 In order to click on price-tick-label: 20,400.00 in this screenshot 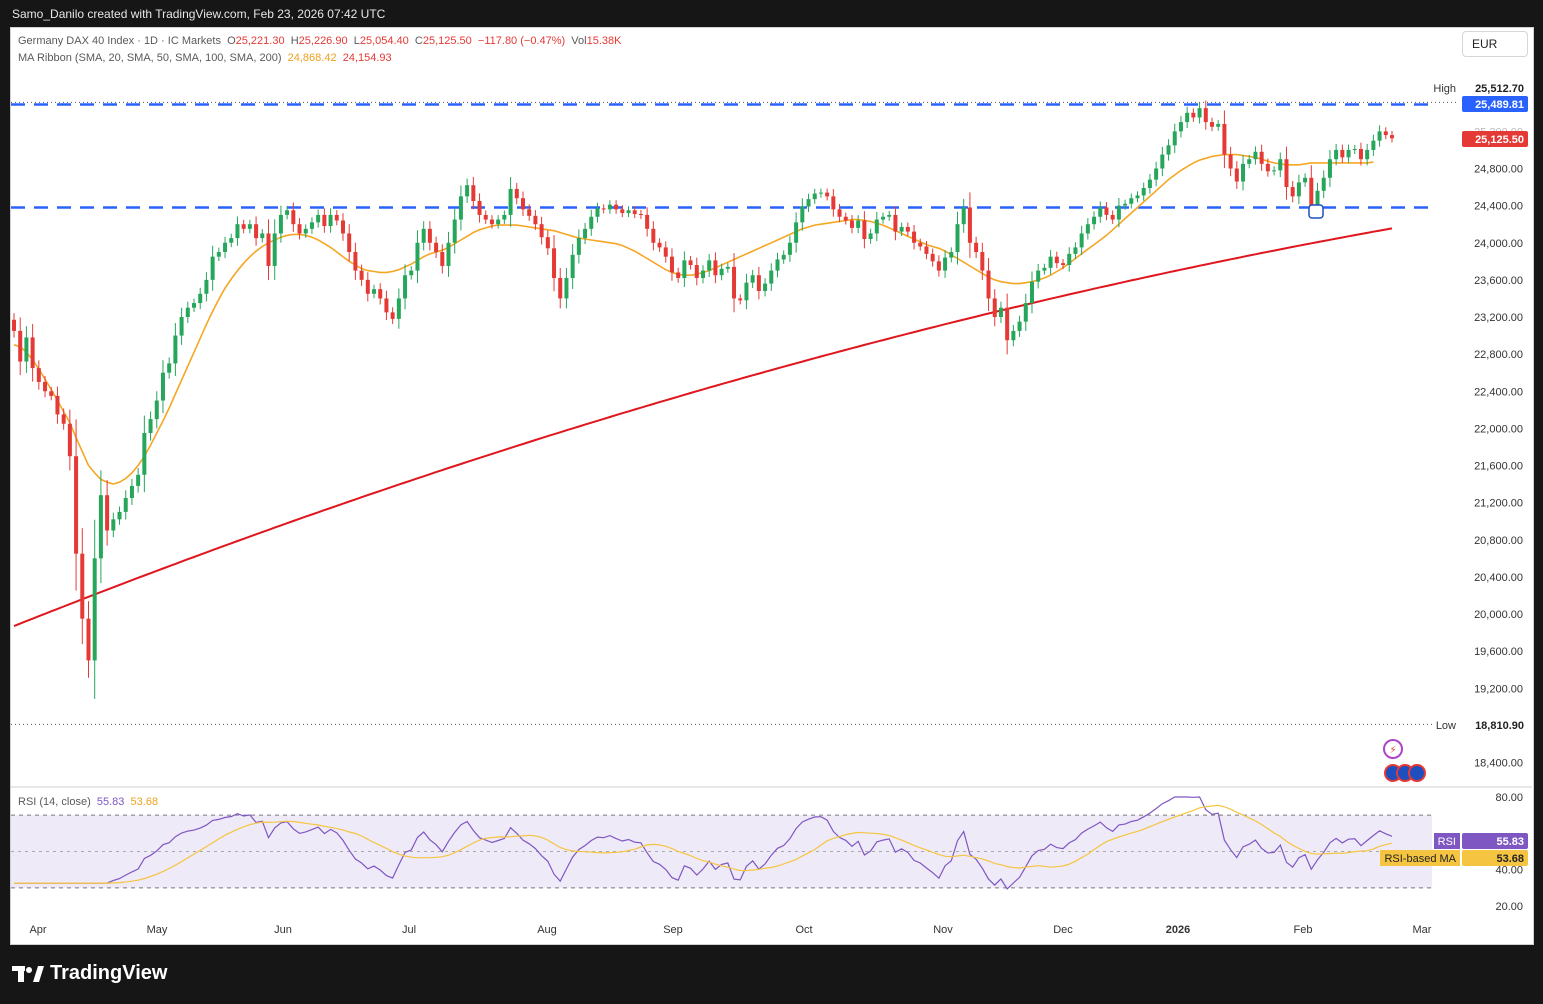, I will do `click(1498, 578)`.